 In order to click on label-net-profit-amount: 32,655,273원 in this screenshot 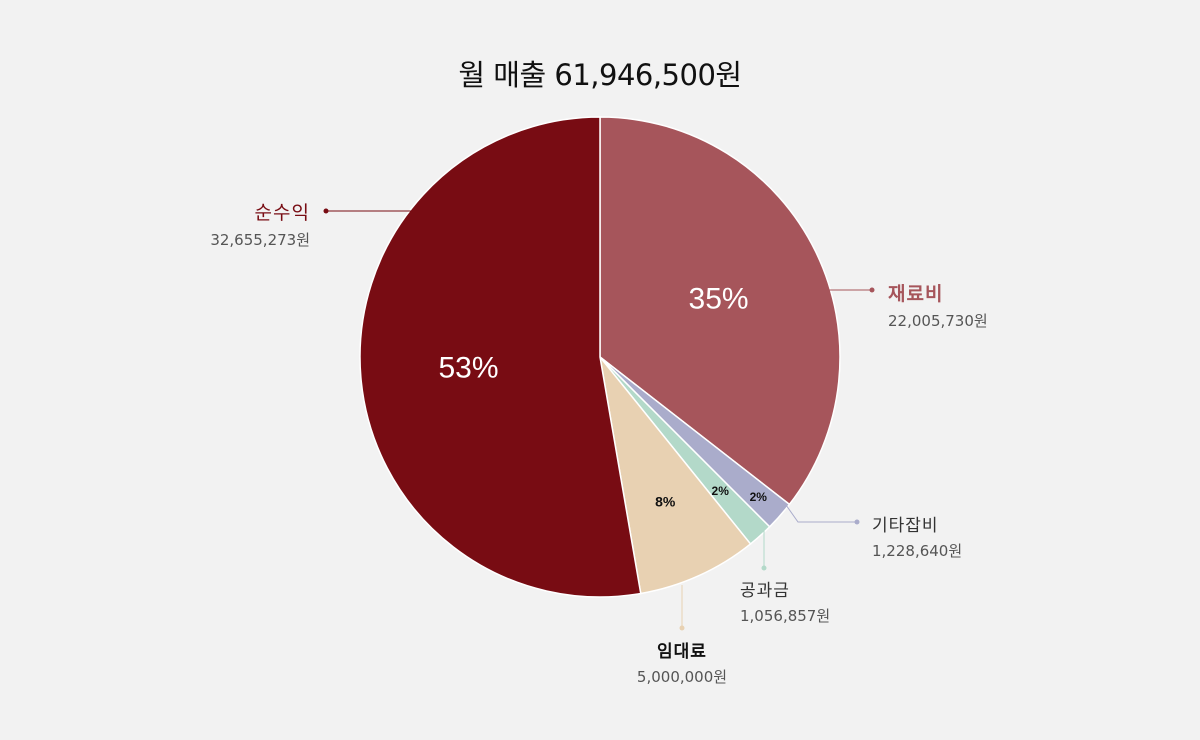, I will do `click(260, 240)`.